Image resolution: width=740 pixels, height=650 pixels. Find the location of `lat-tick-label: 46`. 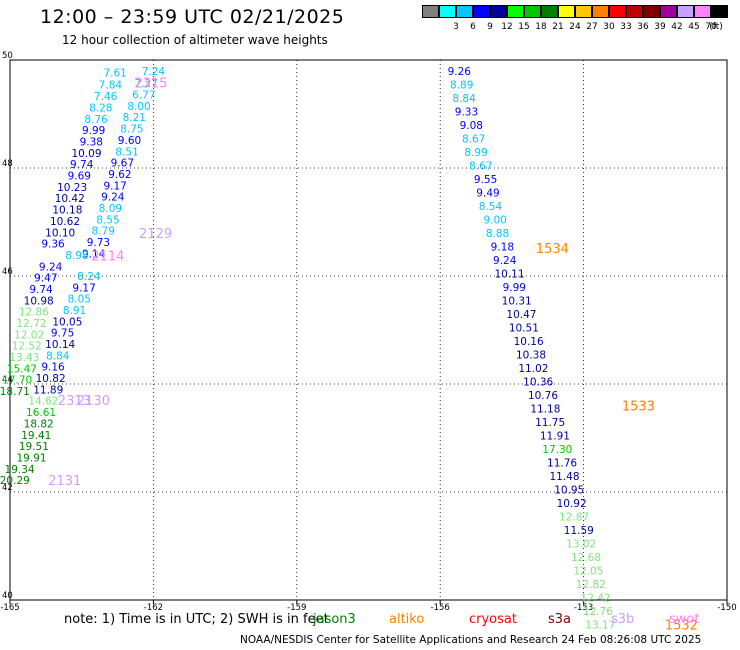

lat-tick-label: 46 is located at coordinates (7, 272).